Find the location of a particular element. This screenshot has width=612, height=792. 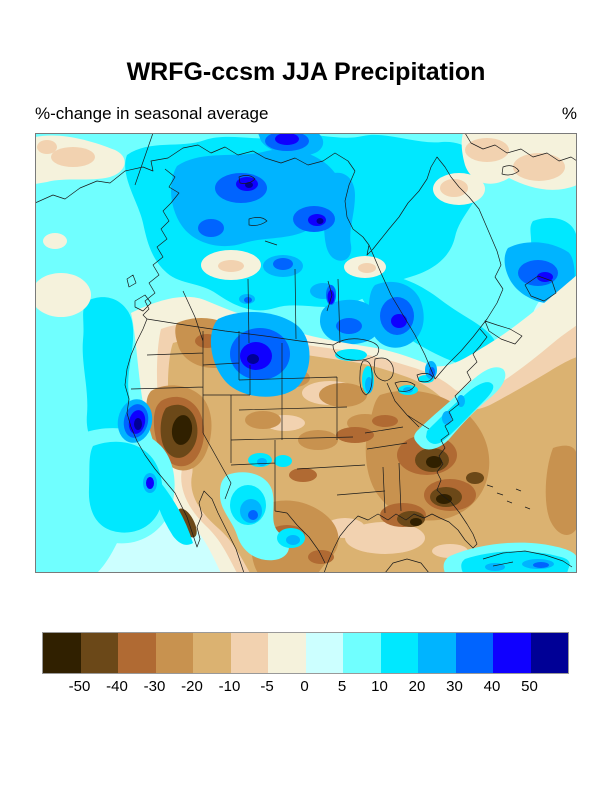

subtitle-row: %-change in seasonal average % is located at coordinates (306, 114).